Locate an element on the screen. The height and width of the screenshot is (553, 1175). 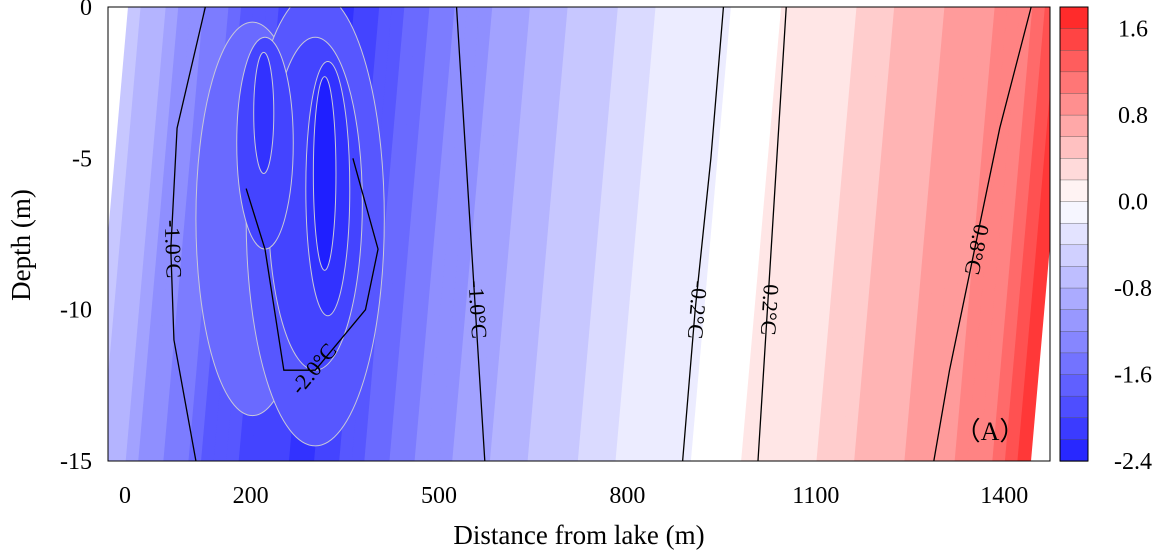
y-tick-label: 0 is located at coordinates (86, 10).